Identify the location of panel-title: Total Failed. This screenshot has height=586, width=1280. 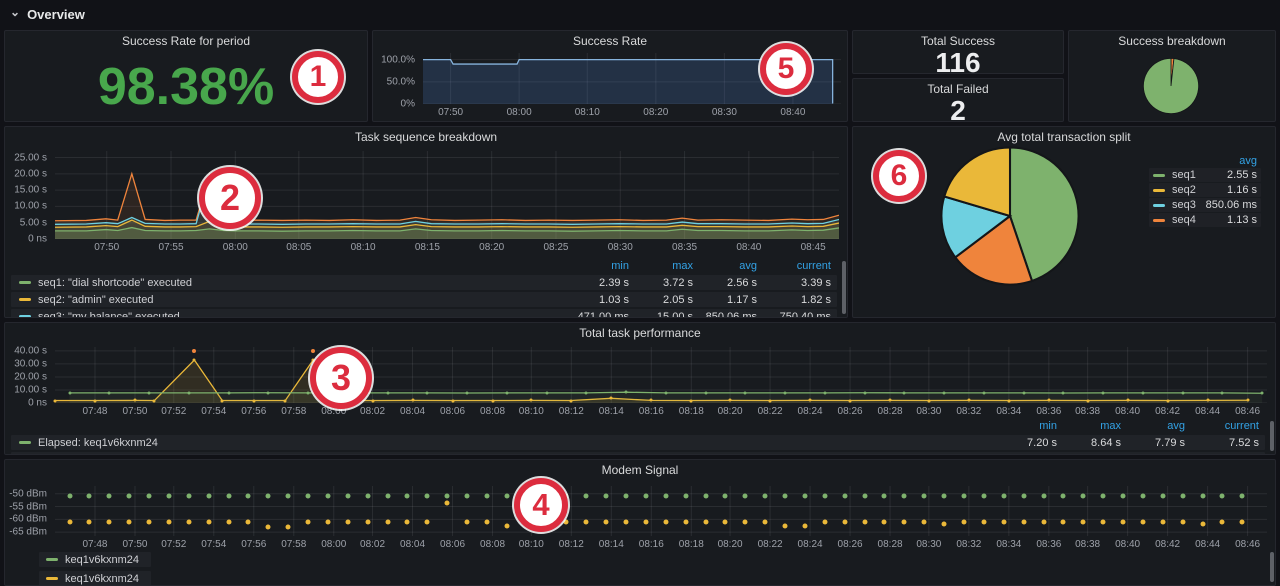
(958, 89).